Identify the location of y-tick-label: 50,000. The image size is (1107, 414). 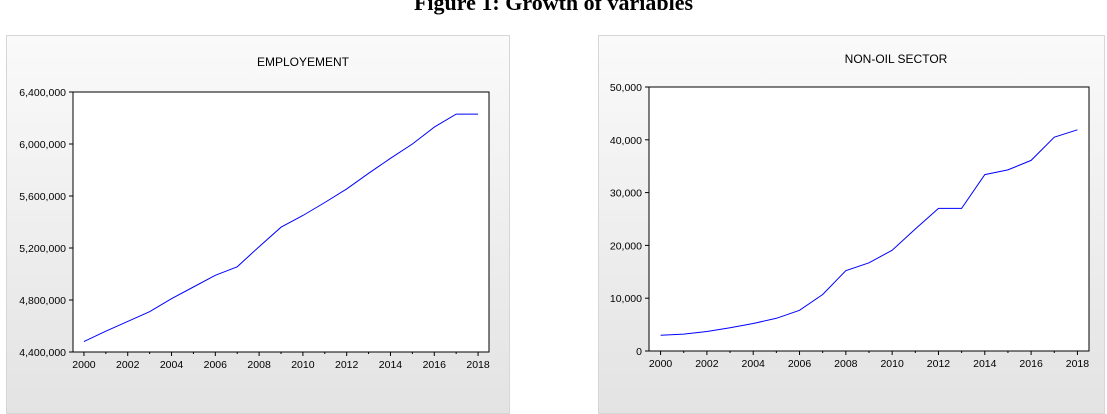
(626, 88).